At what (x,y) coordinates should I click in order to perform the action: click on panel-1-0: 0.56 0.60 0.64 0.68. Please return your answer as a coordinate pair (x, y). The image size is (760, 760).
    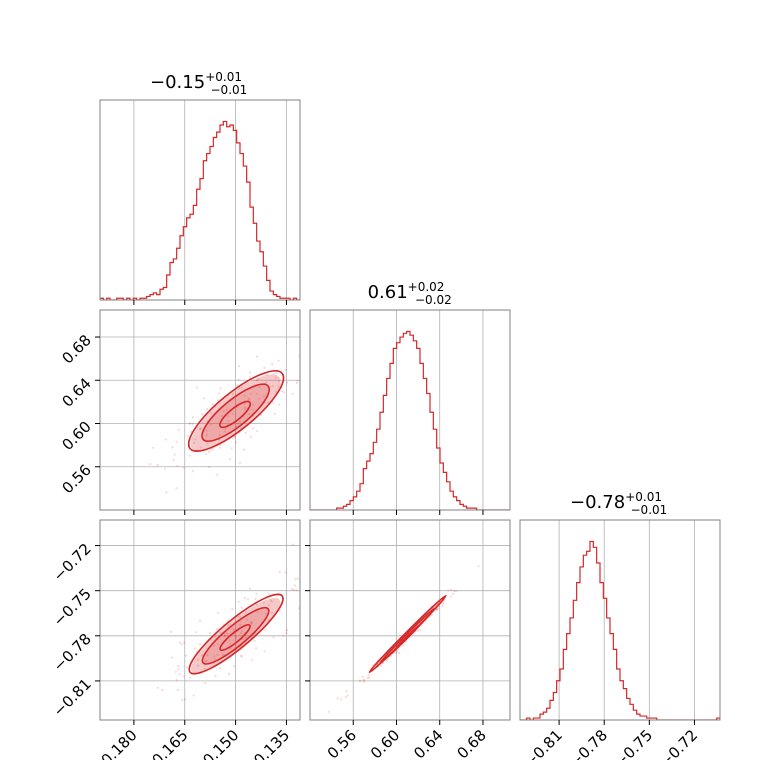
    Looking at the image, I should click on (183, 412).